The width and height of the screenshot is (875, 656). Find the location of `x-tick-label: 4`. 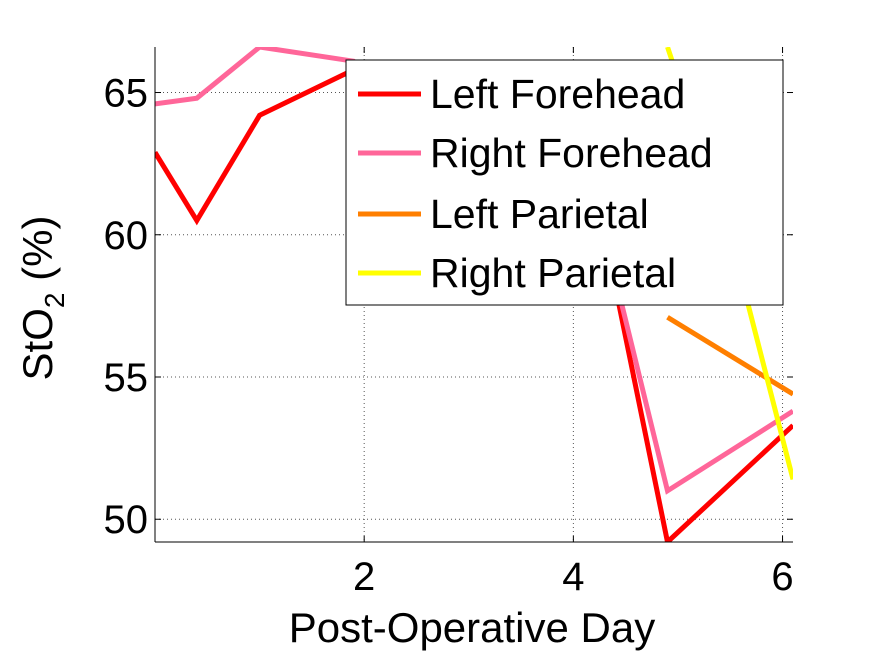

x-tick-label: 4 is located at coordinates (573, 577).